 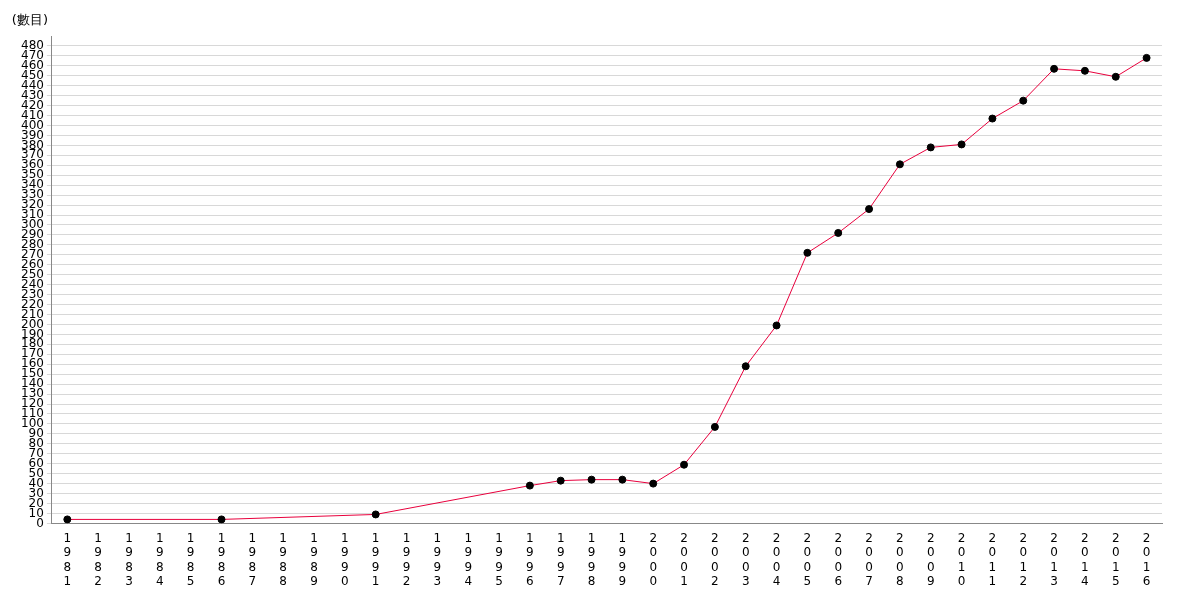 What do you see at coordinates (1146, 559) in the screenshot?
I see `x-tick-label: 2016` at bounding box center [1146, 559].